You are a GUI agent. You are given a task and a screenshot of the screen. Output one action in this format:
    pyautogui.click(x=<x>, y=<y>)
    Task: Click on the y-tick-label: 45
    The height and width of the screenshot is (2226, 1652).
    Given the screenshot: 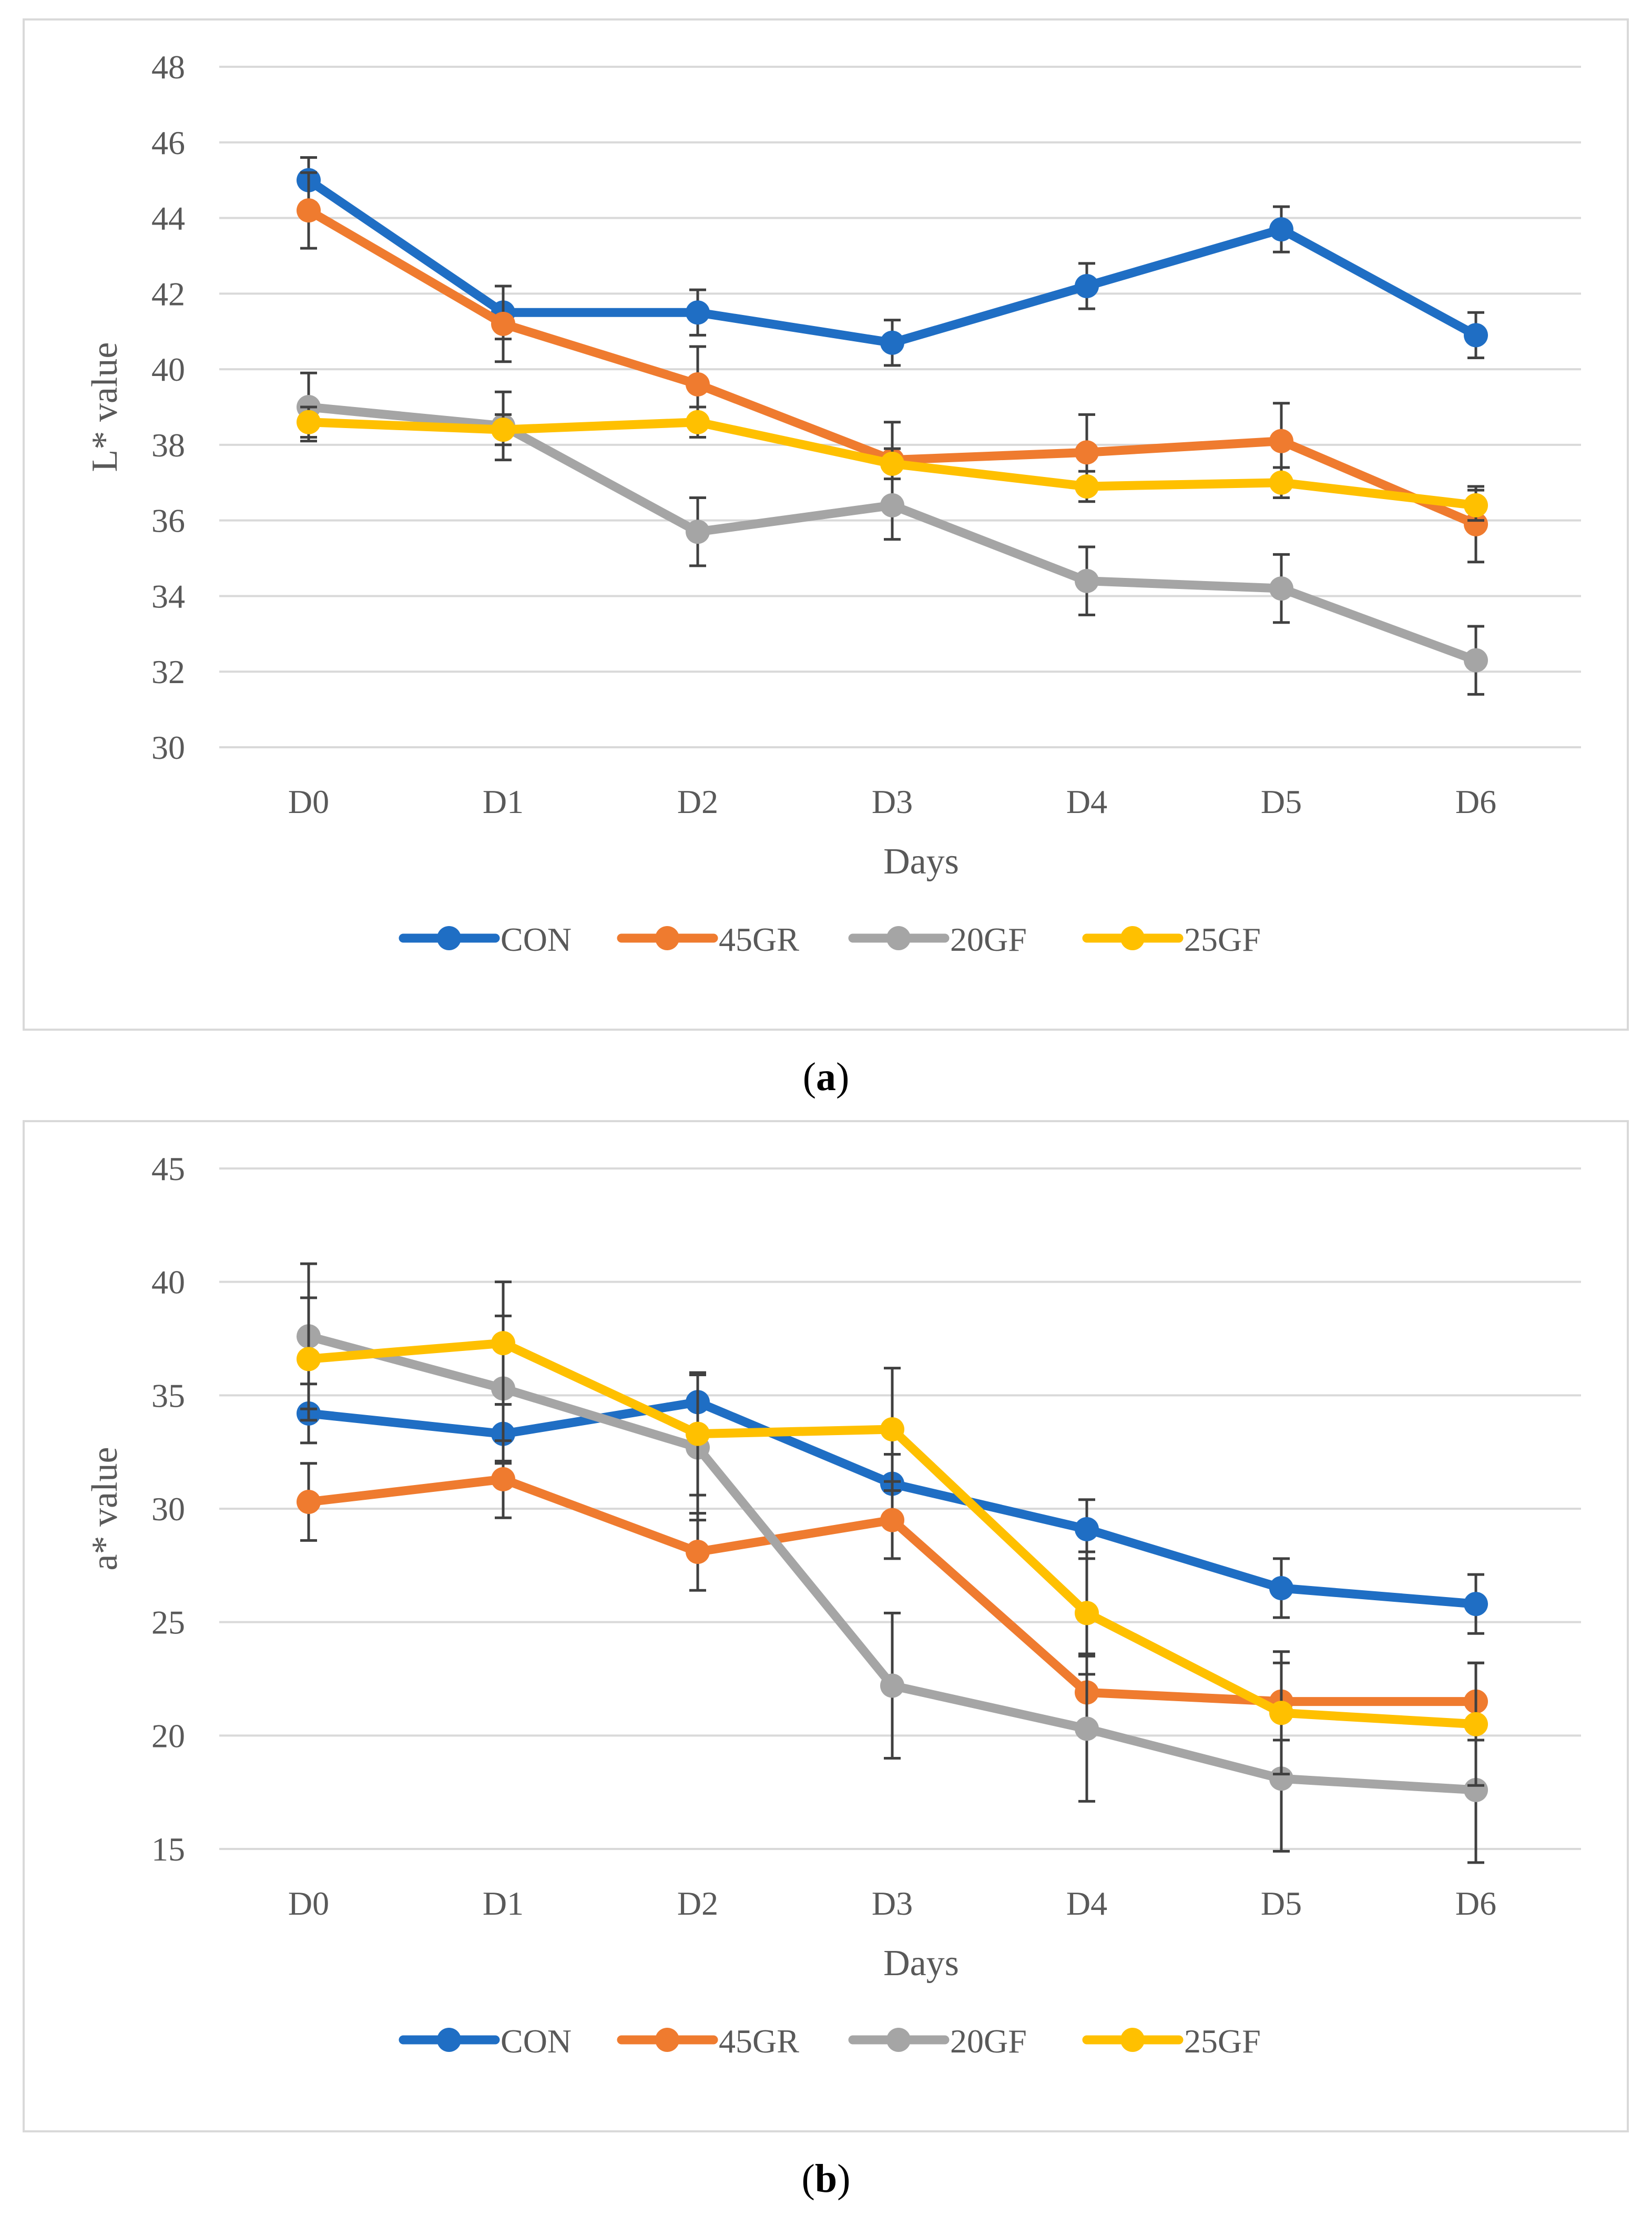 What is the action you would take?
    pyautogui.click(x=168, y=1169)
    